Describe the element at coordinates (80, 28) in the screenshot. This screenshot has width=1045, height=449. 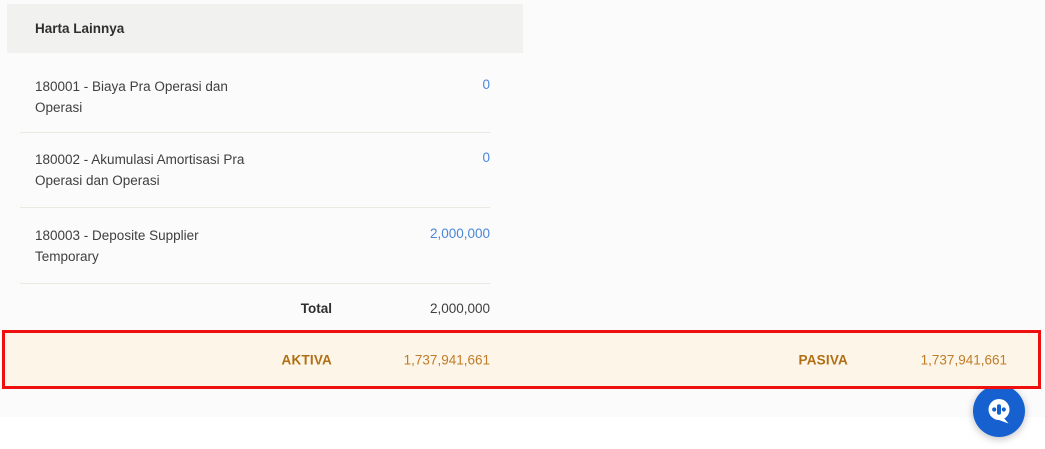
I see `section-header-label: Harta Lainnya` at that location.